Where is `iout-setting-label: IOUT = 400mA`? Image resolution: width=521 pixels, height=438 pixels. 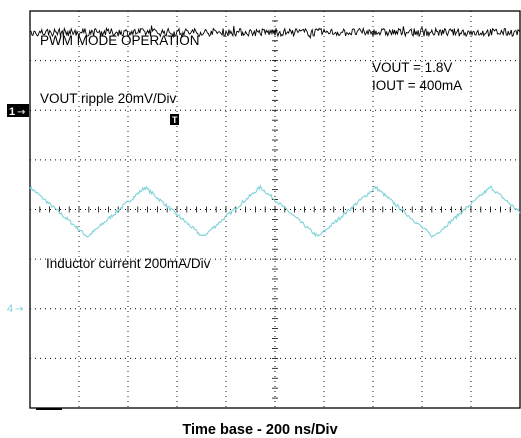 iout-setting-label: IOUT = 400mA is located at coordinates (417, 85).